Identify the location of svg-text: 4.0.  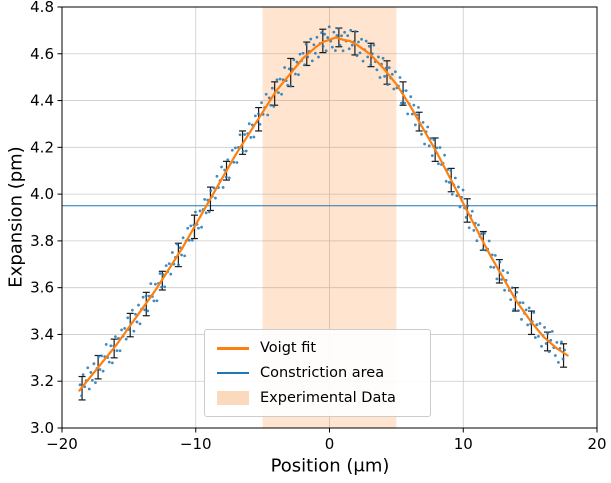
(42, 194).